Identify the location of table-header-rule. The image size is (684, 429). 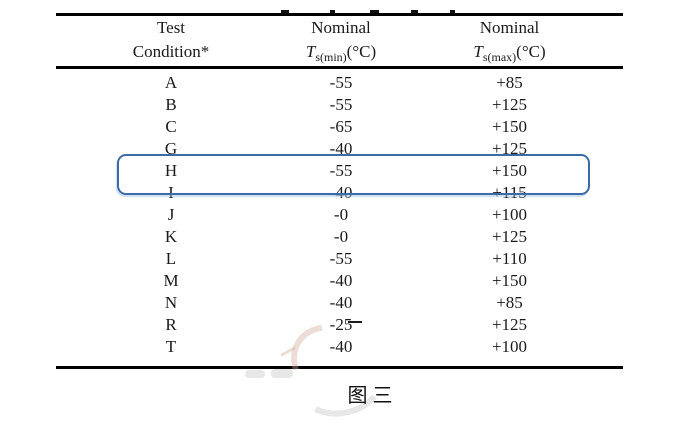
(339, 67).